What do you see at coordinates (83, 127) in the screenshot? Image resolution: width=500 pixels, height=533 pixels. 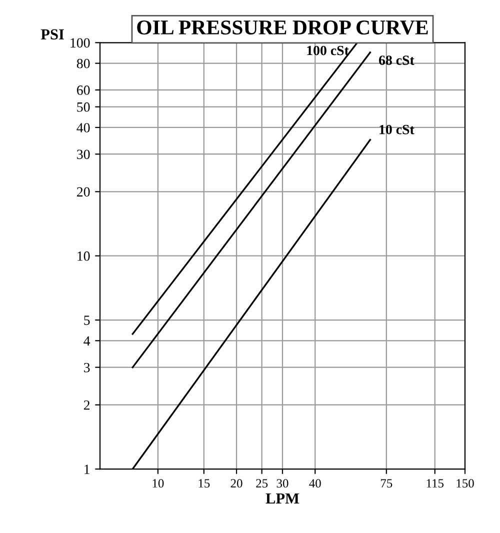 I see `y-tick-label: 40` at bounding box center [83, 127].